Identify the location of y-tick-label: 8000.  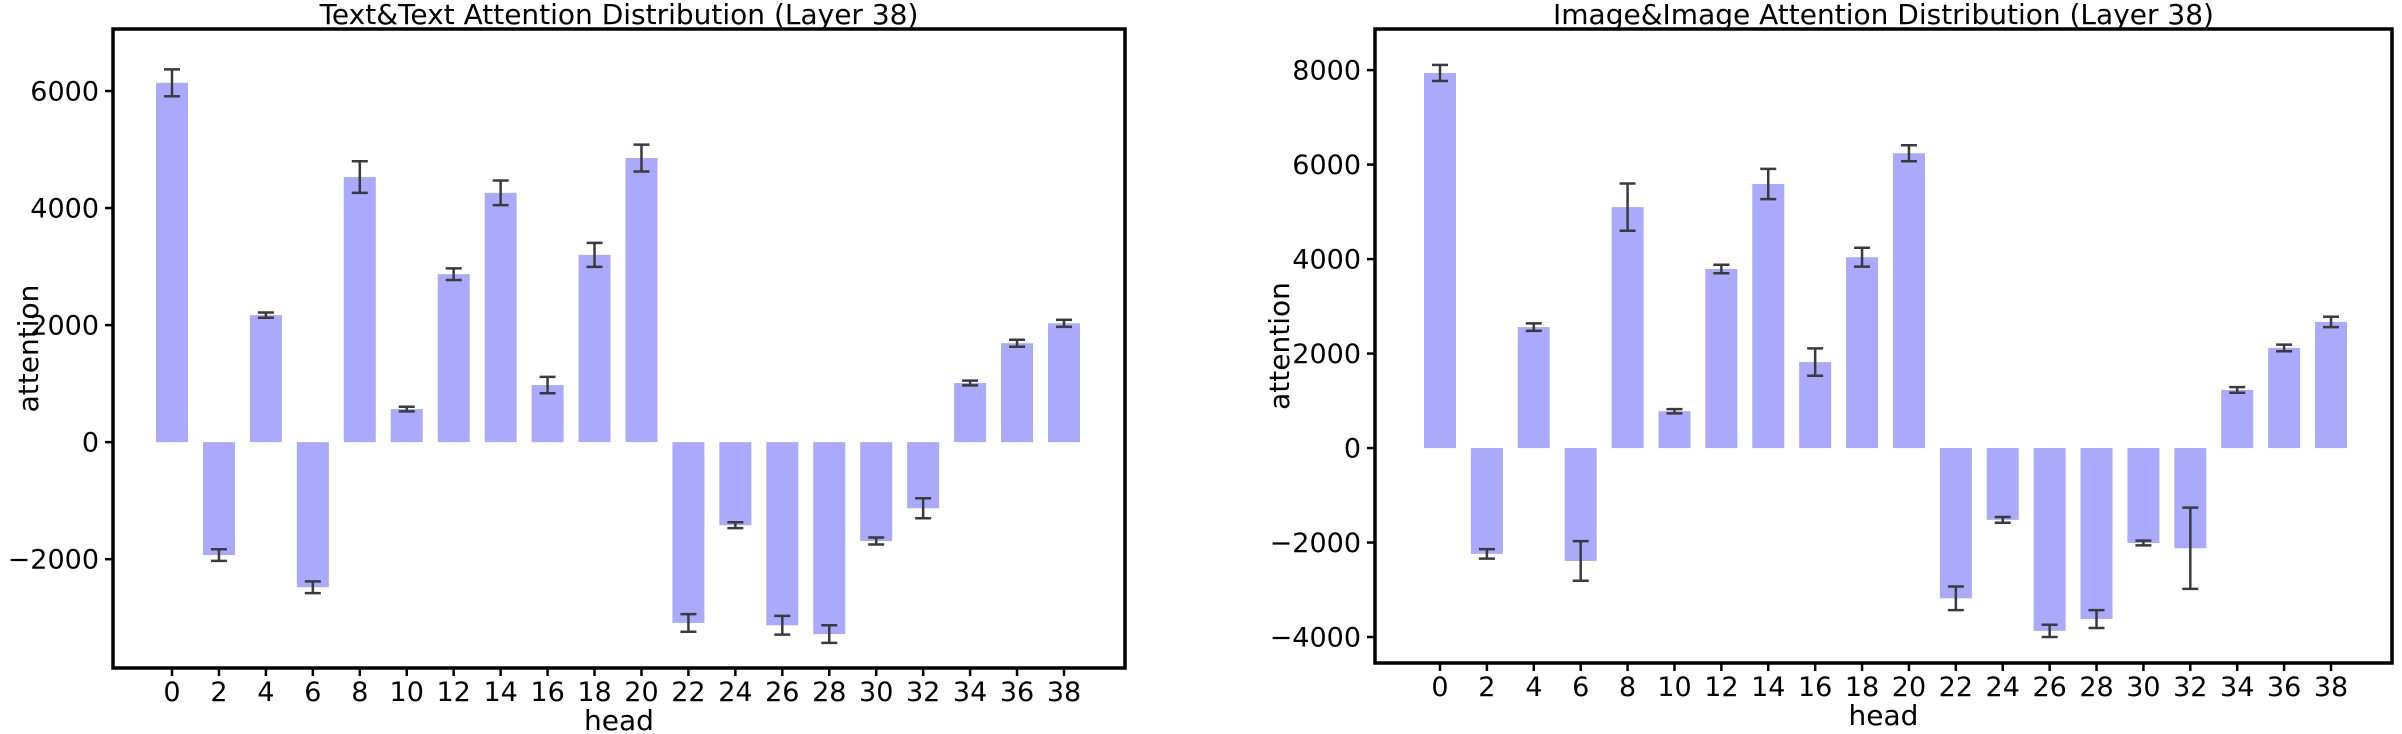
(1326, 71).